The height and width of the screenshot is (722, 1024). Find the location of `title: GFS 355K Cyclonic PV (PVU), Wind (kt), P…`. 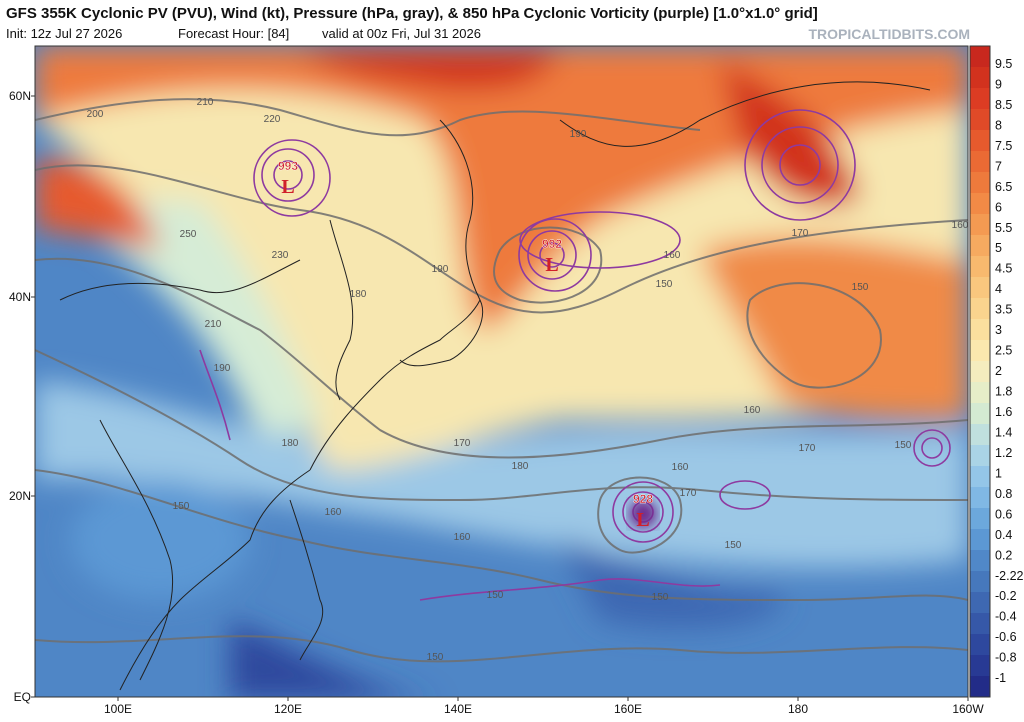

title: GFS 355K Cyclonic PV (PVU), Wind (kt), P… is located at coordinates (412, 13).